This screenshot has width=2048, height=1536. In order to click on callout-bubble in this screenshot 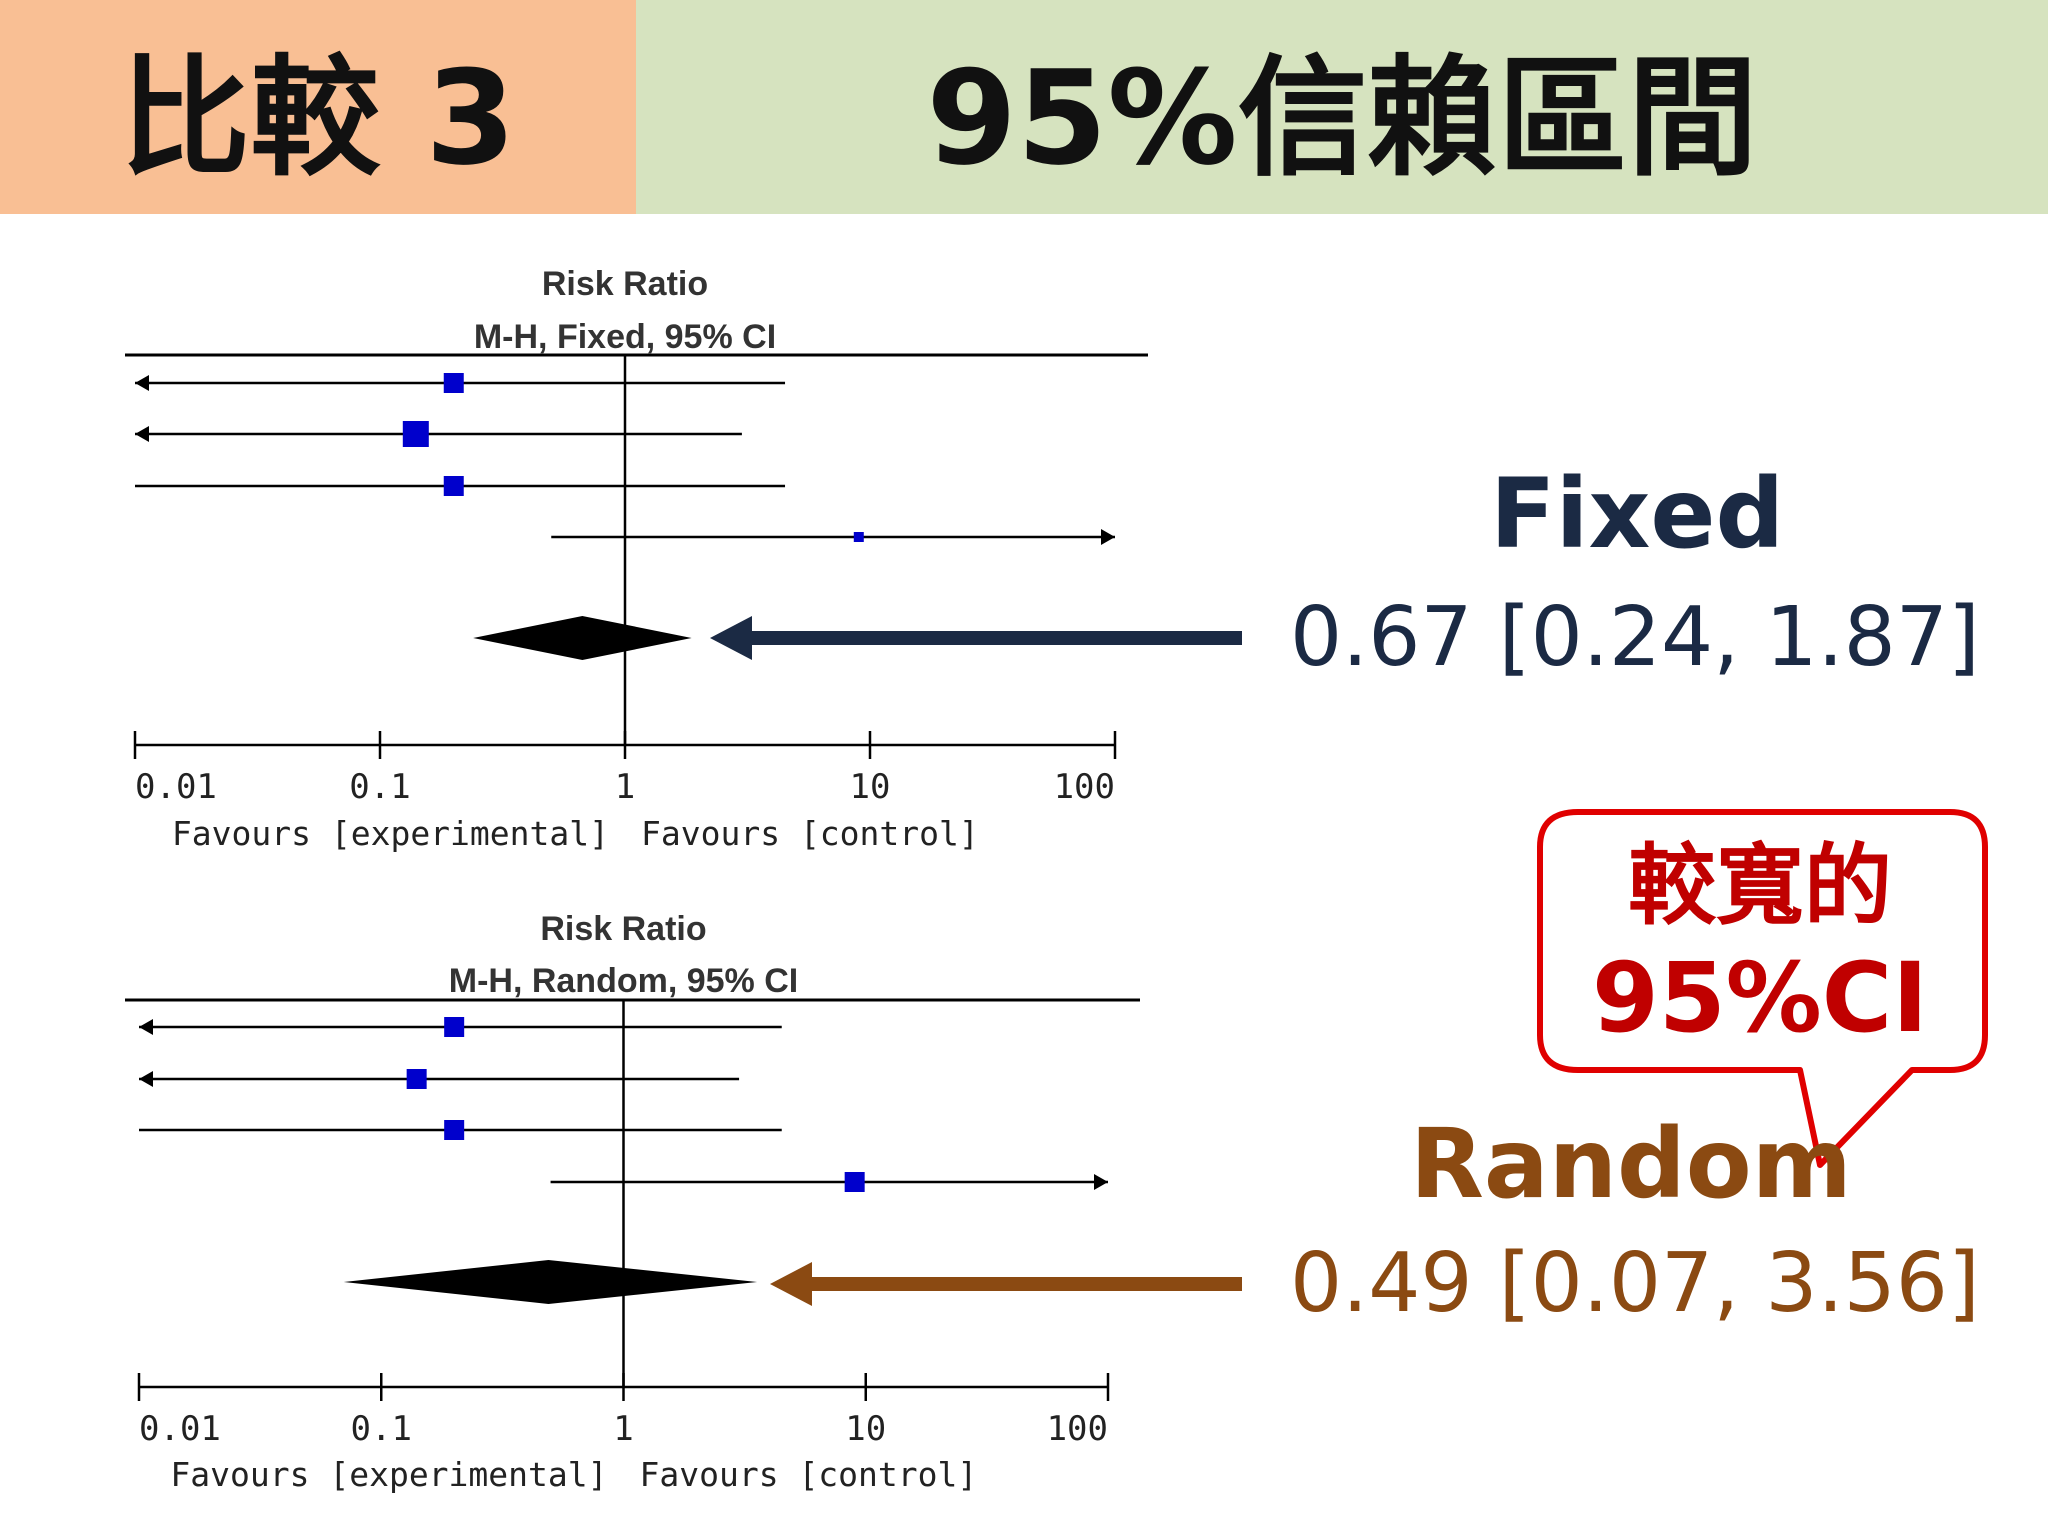, I will do `click(1762, 988)`.